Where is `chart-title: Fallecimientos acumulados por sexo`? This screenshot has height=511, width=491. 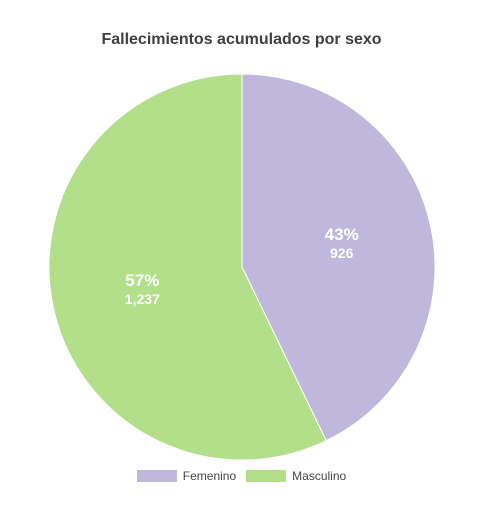
chart-title: Fallecimientos acumulados por sexo is located at coordinates (241, 39).